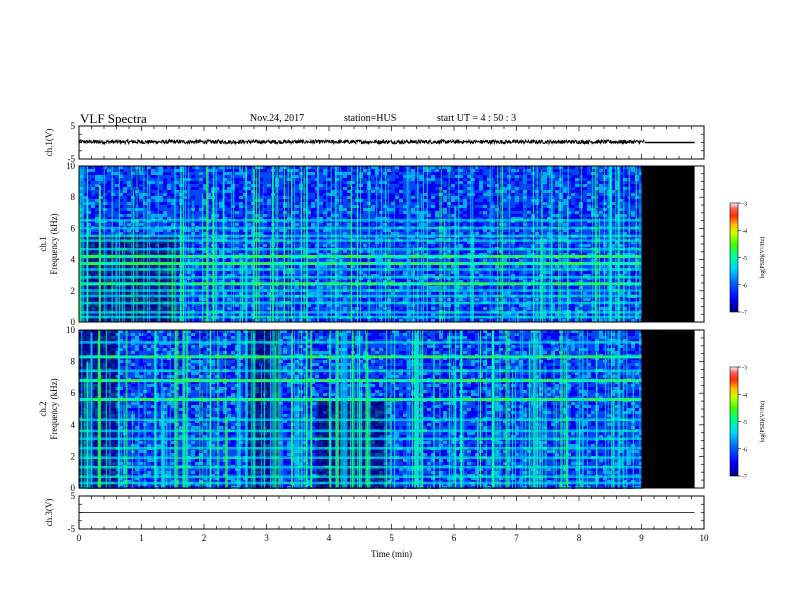 This screenshot has height=612, width=792. I want to click on x-tick-label: 3, so click(266, 538).